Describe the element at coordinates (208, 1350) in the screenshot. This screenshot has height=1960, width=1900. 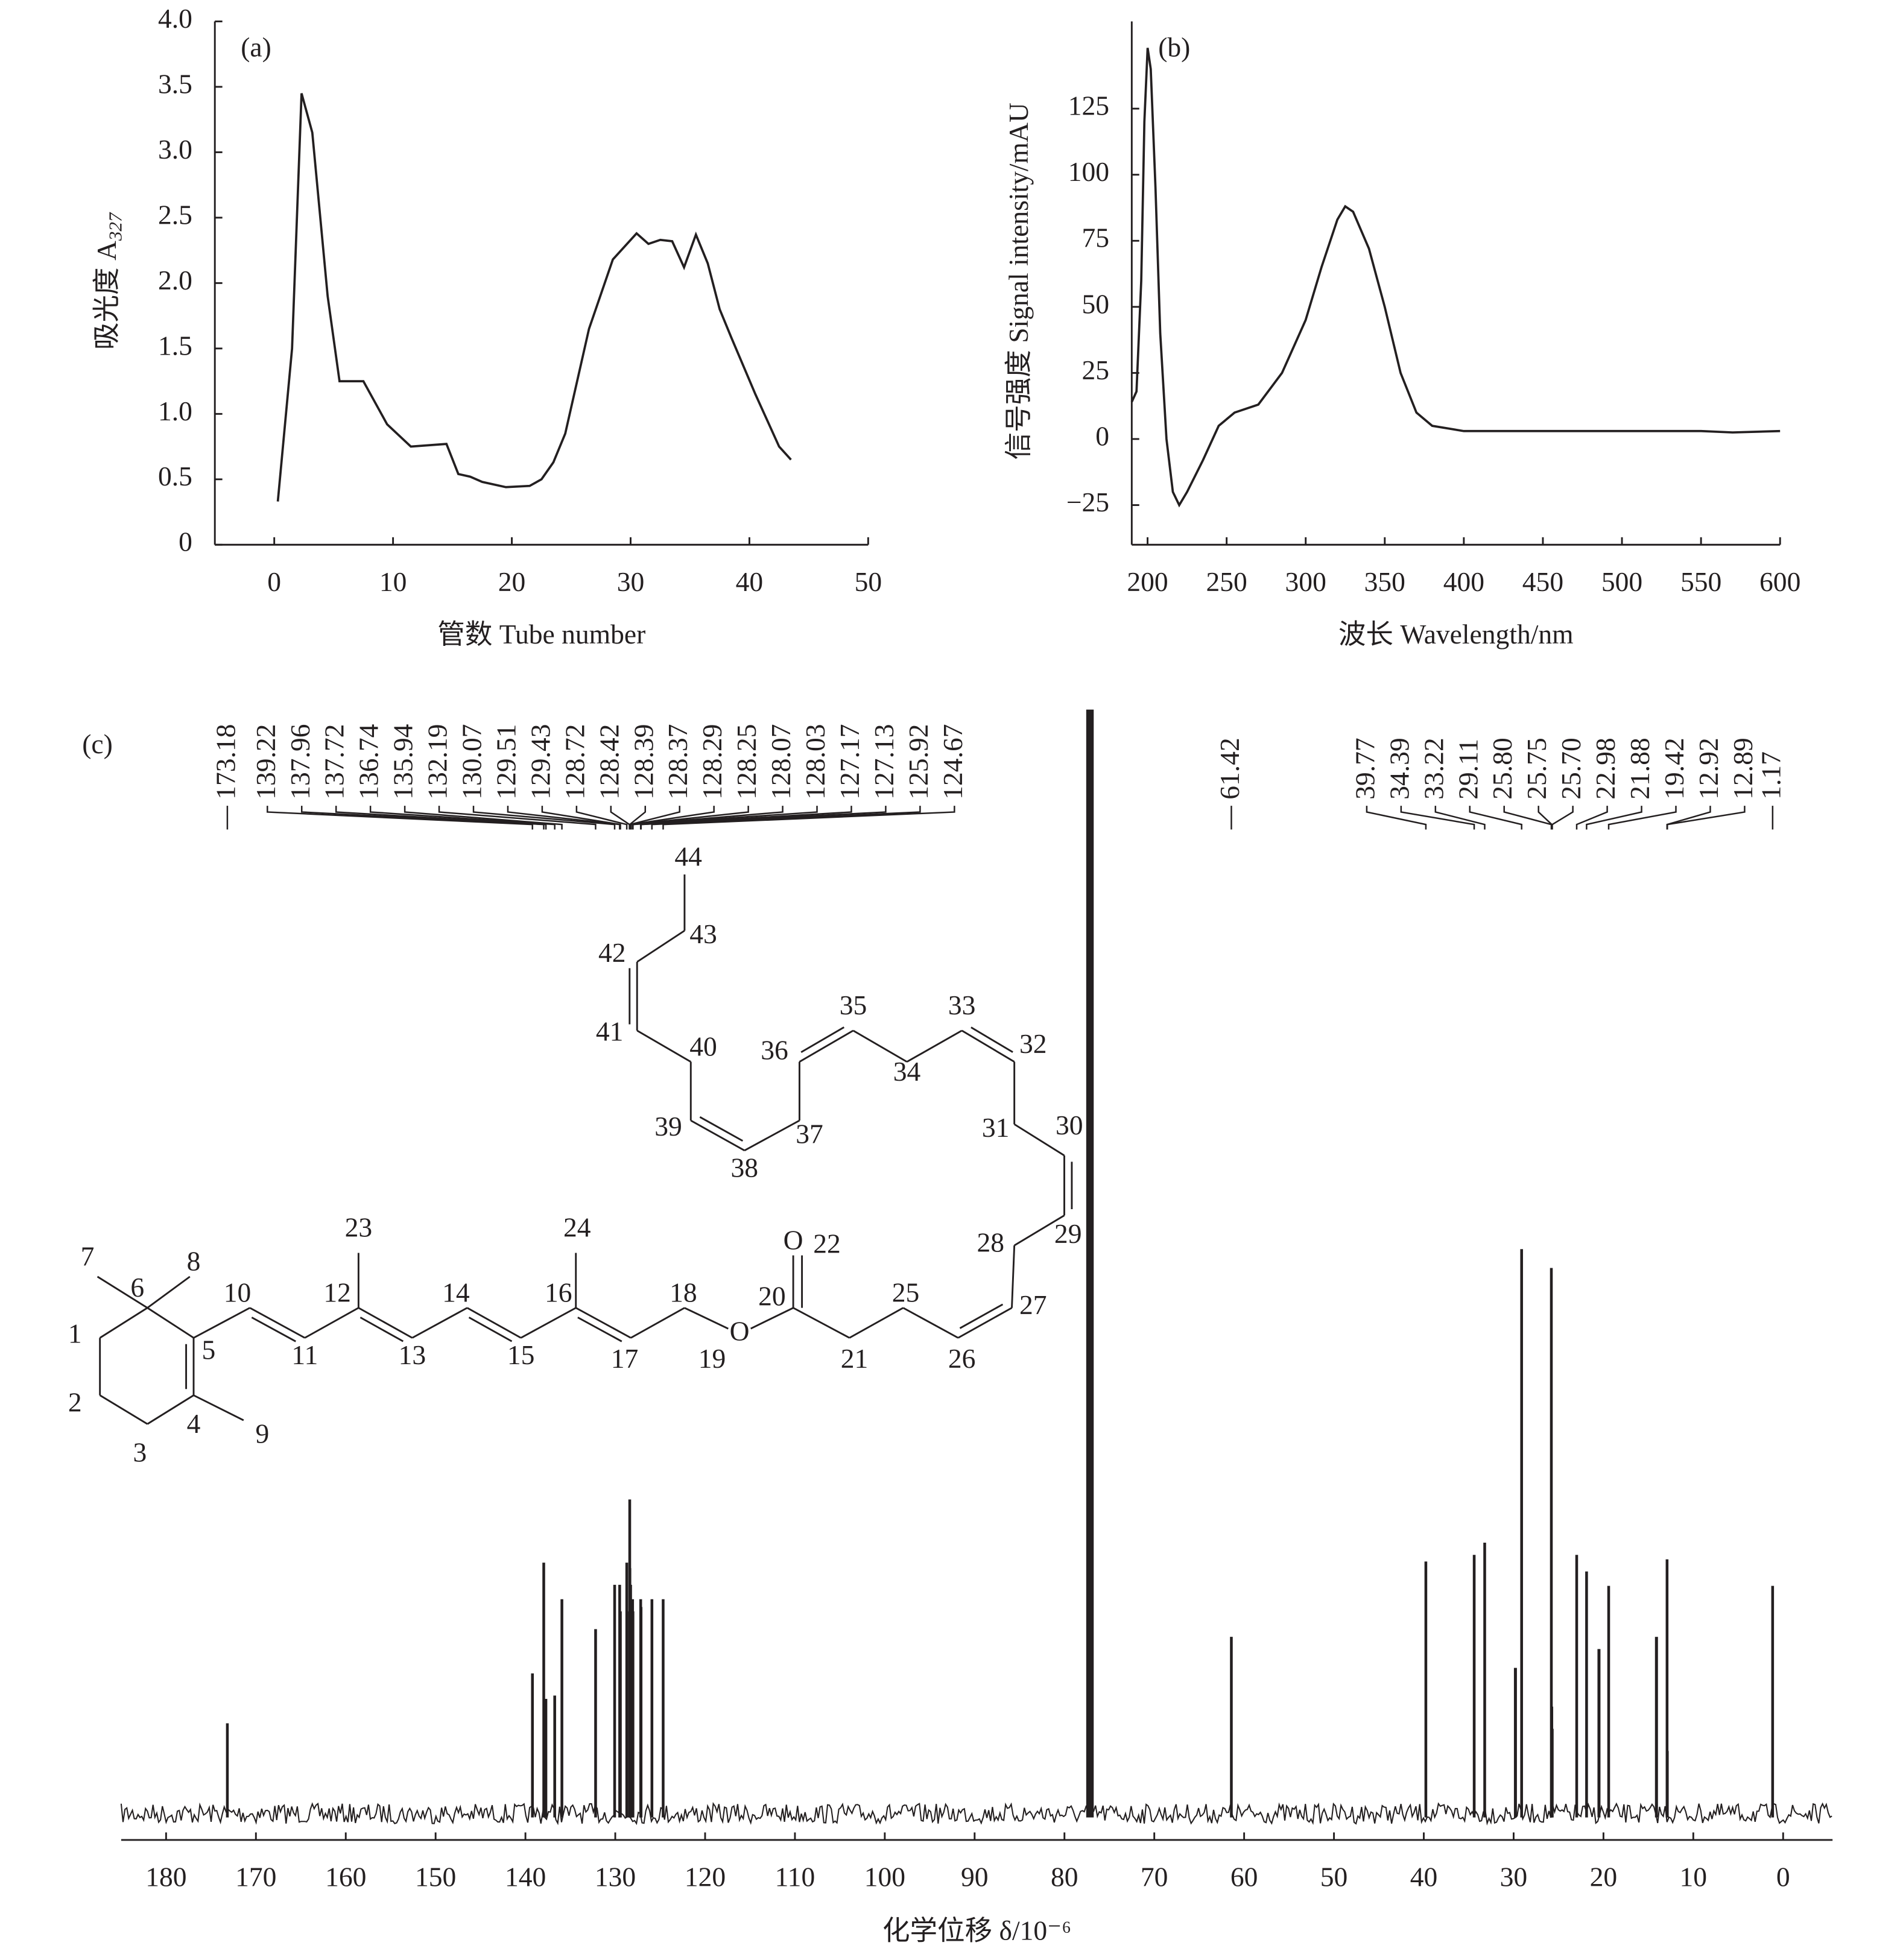
I see `atom-number: 5` at that location.